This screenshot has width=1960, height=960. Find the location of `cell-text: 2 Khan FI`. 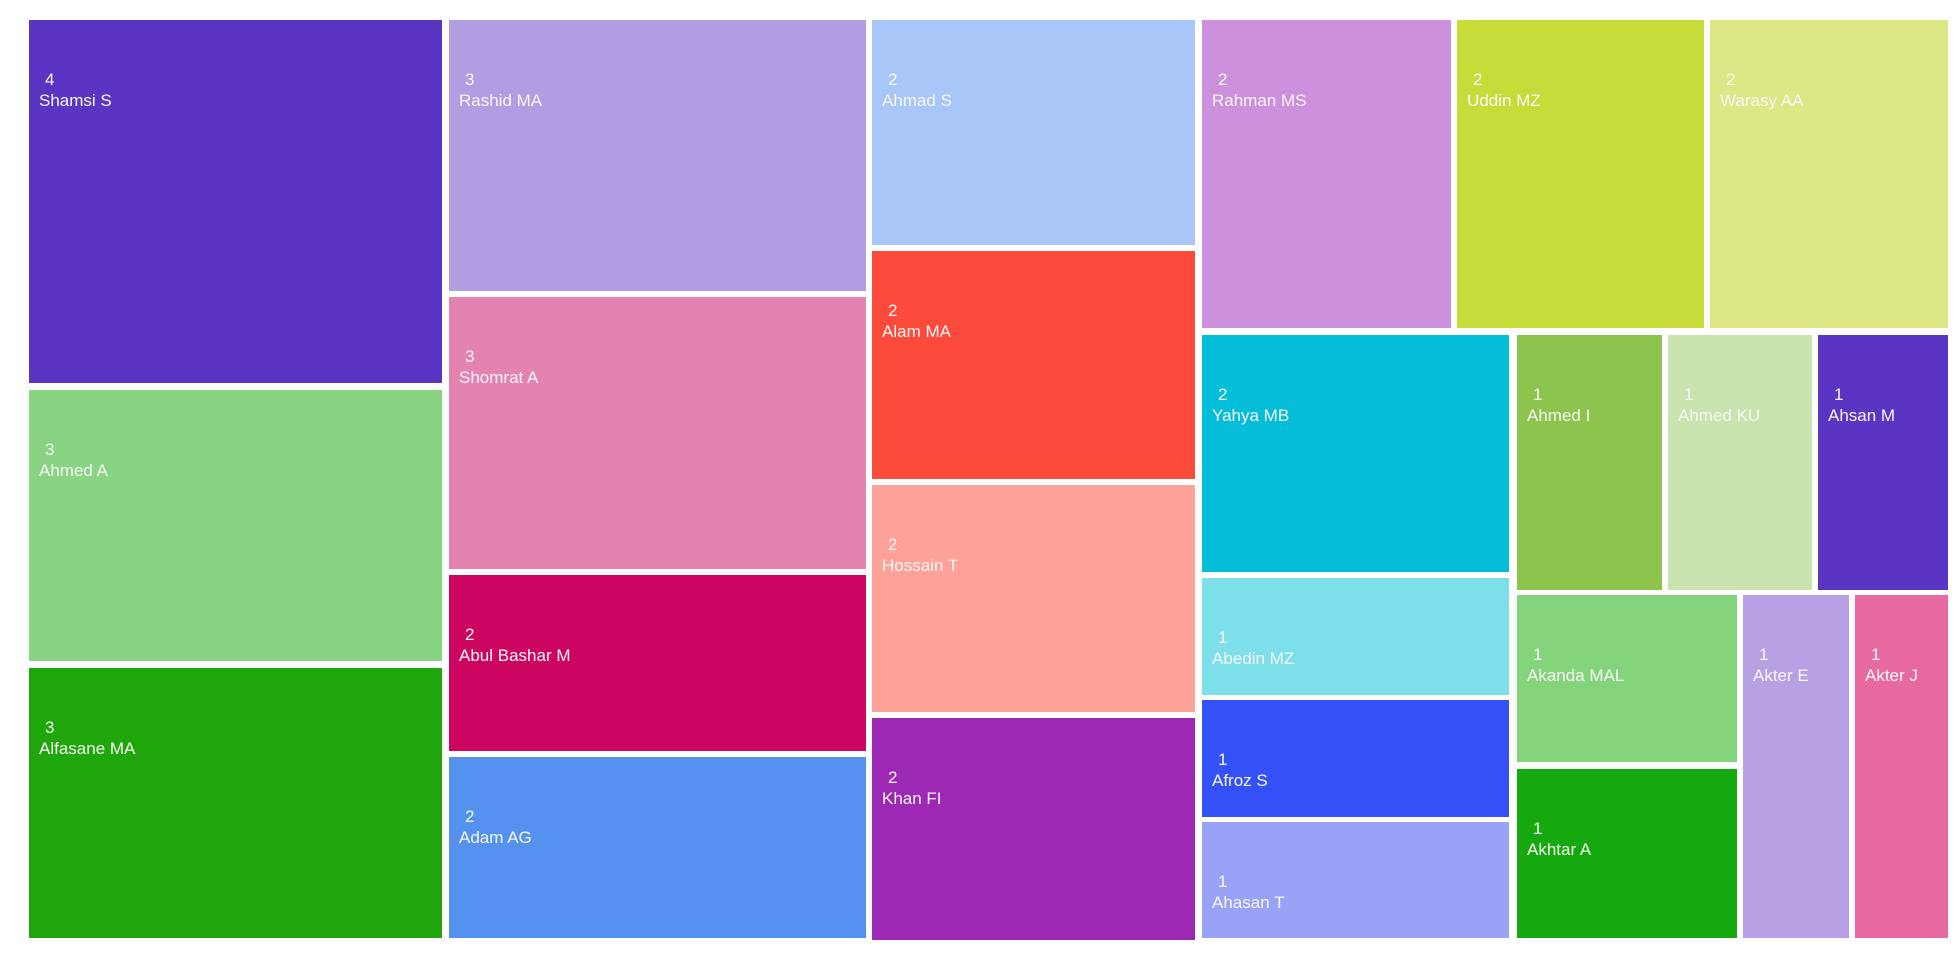

cell-text: 2 Khan FI is located at coordinates (1033, 763).